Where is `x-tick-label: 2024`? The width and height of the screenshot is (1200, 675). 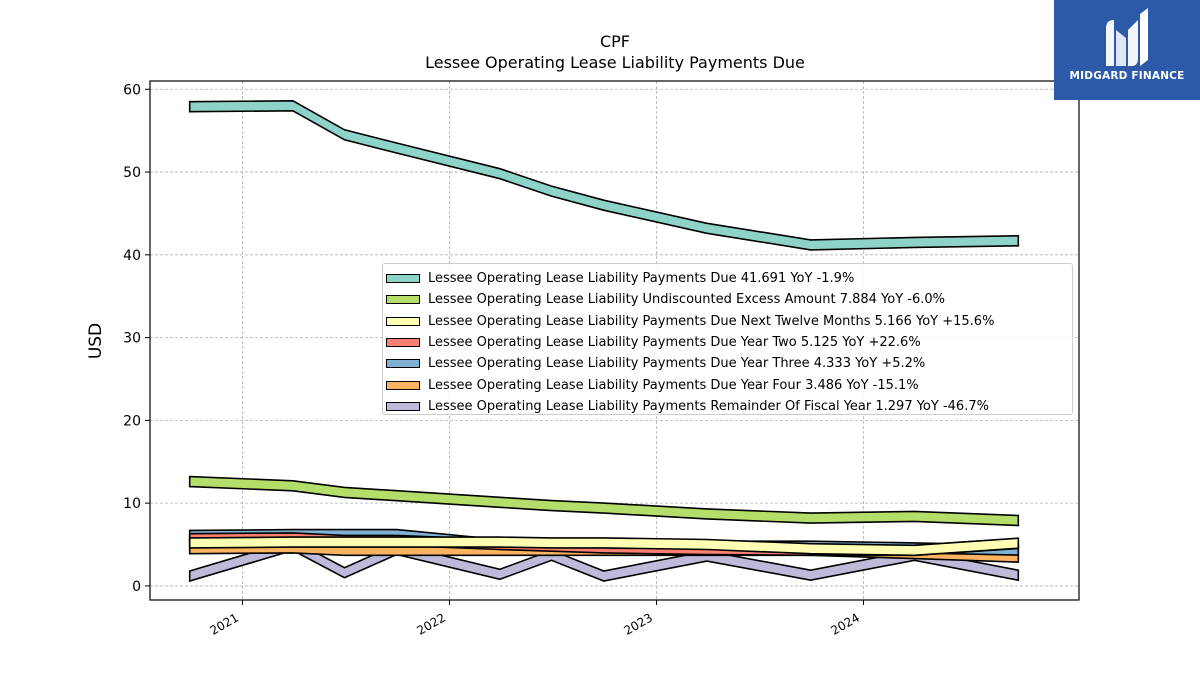
x-tick-label: 2024 is located at coordinates (845, 623).